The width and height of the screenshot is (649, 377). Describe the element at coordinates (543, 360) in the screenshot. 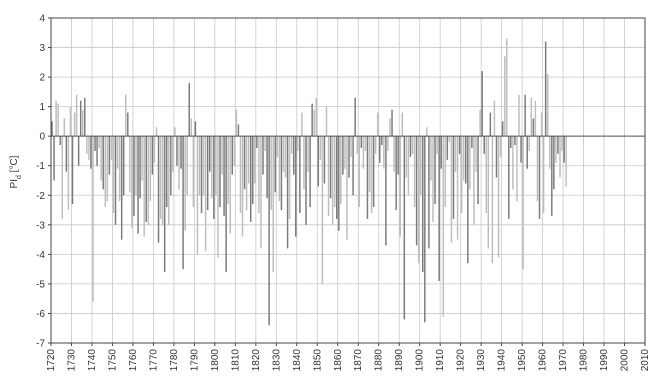

I see `x-tick-label: 1960` at that location.